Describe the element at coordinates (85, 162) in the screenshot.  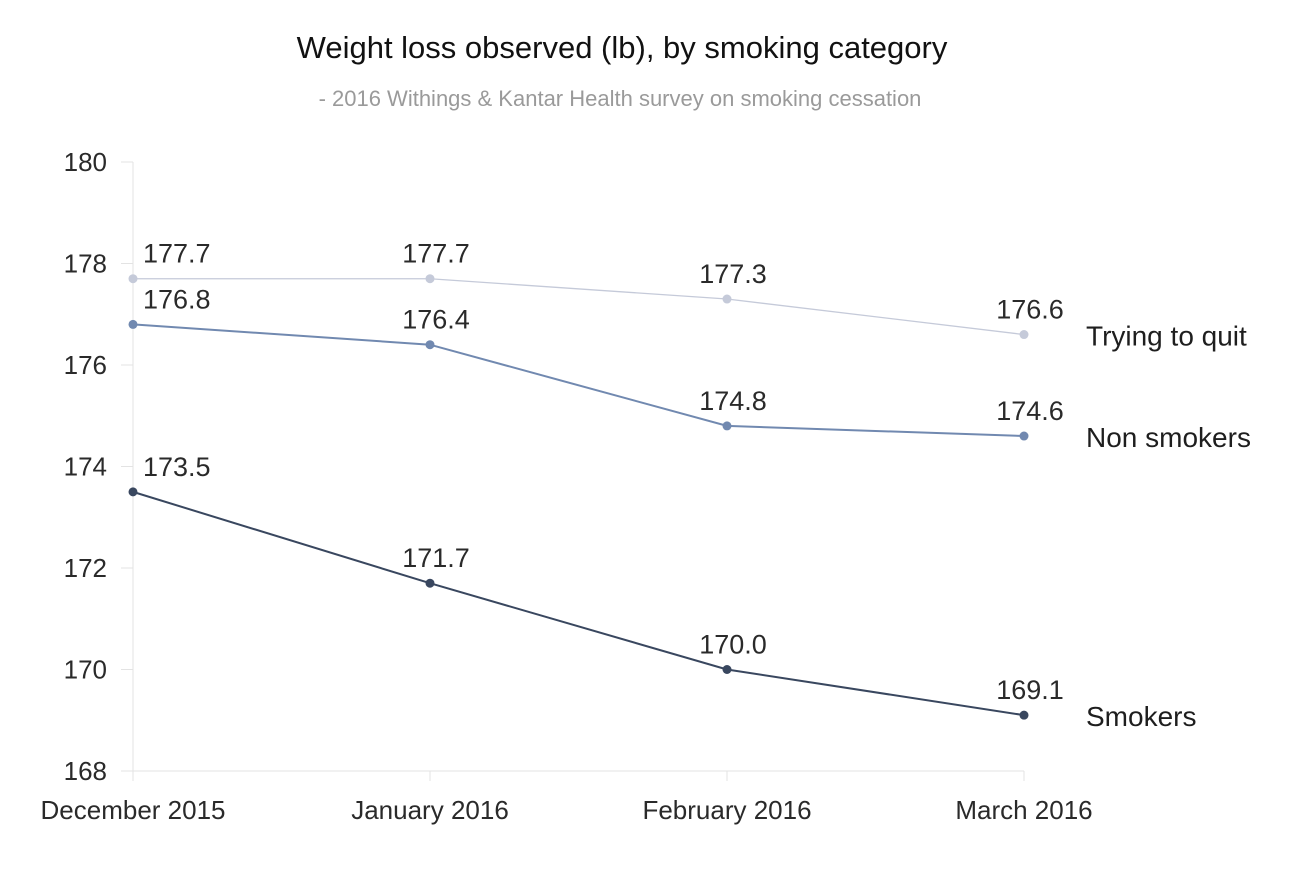
I see `y-tick-label: 180` at that location.